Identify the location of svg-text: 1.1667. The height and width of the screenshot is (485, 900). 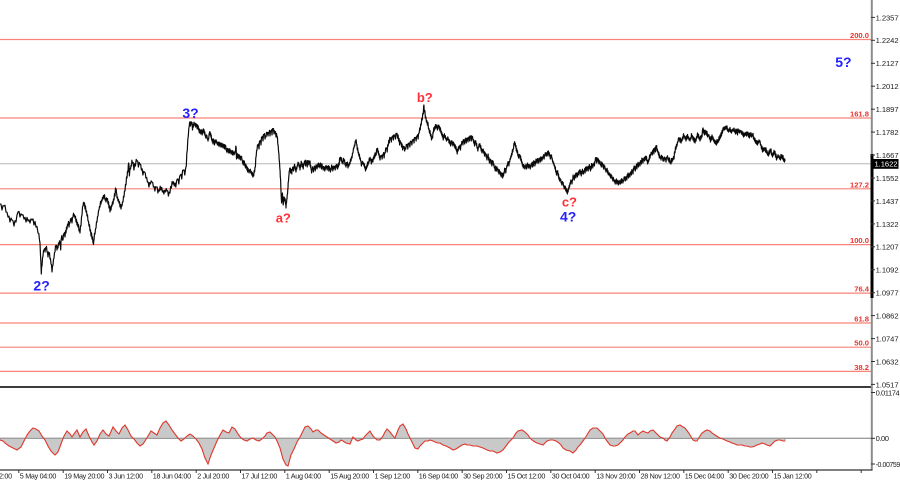
(887, 155).